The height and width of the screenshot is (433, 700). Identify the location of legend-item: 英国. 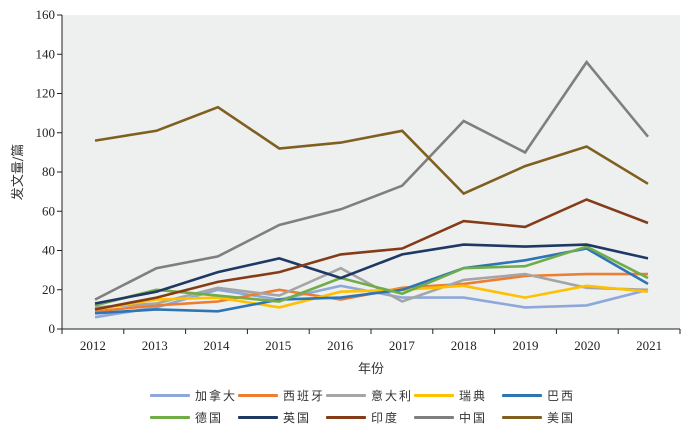
(282, 417).